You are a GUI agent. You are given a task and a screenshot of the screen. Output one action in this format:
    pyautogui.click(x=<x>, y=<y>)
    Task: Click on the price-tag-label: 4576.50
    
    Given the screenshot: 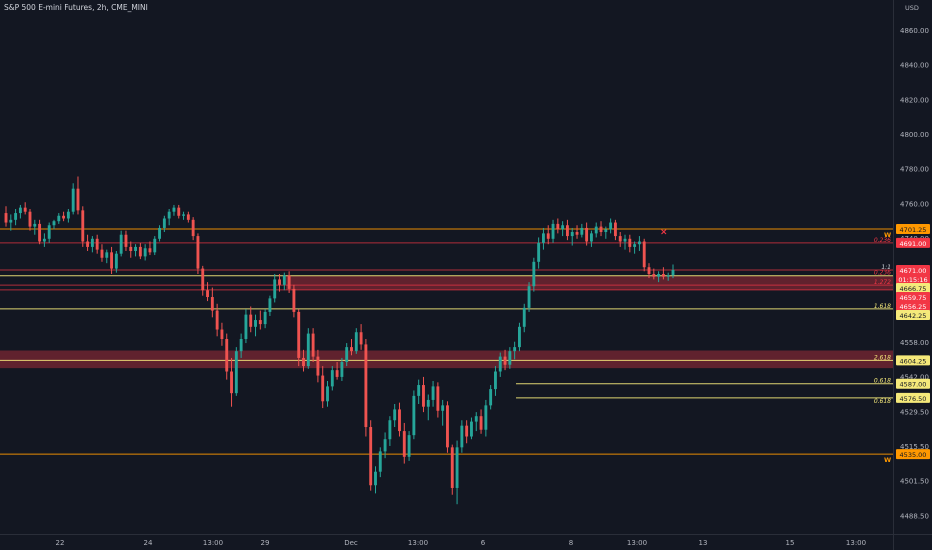 What is the action you would take?
    pyautogui.click(x=913, y=399)
    